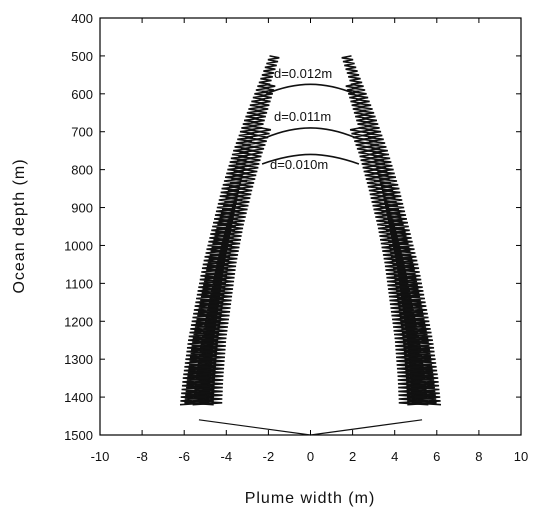 The width and height of the screenshot is (536, 512). What do you see at coordinates (82, 208) in the screenshot?
I see `y-tick-label: 900` at bounding box center [82, 208].